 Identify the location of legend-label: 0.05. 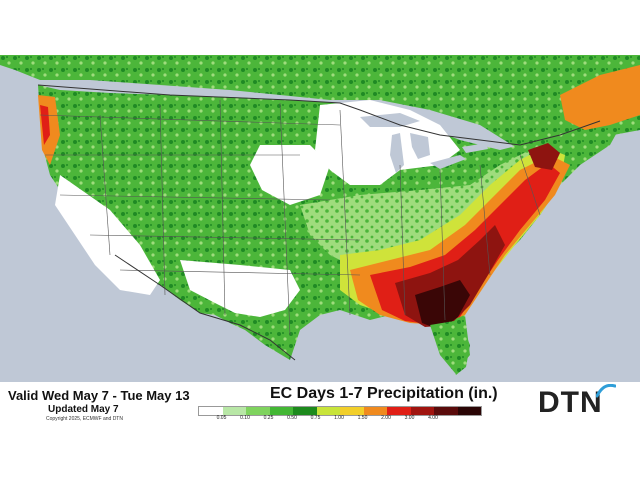
(221, 418).